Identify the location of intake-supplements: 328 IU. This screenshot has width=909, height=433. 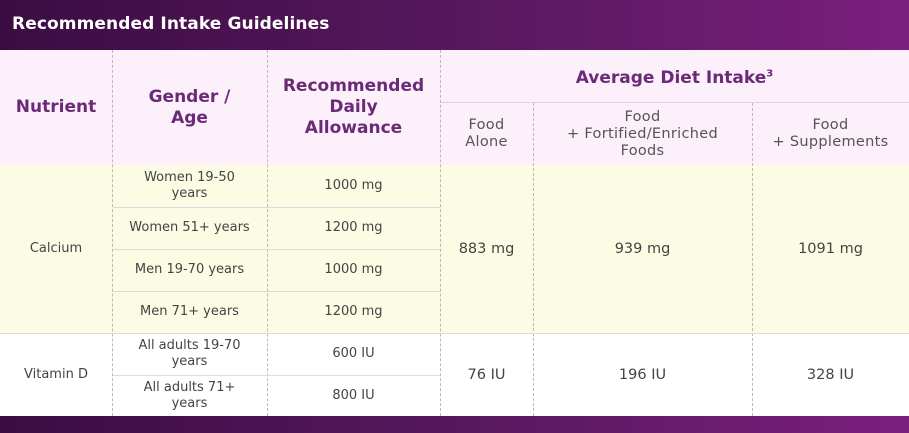
(830, 374).